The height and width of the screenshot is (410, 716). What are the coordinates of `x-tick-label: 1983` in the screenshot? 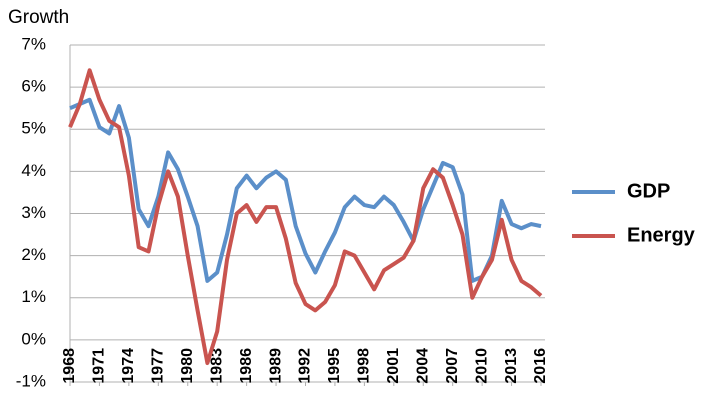 It's located at (216, 366).